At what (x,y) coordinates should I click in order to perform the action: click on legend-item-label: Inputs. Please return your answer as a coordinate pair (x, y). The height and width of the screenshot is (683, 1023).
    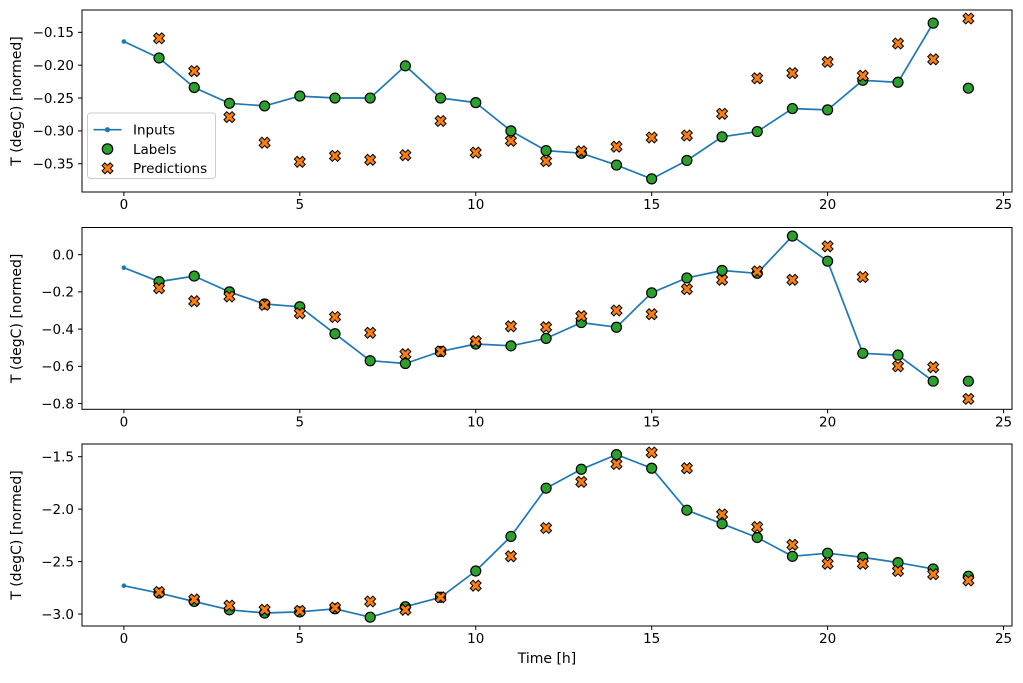
    Looking at the image, I should click on (154, 131).